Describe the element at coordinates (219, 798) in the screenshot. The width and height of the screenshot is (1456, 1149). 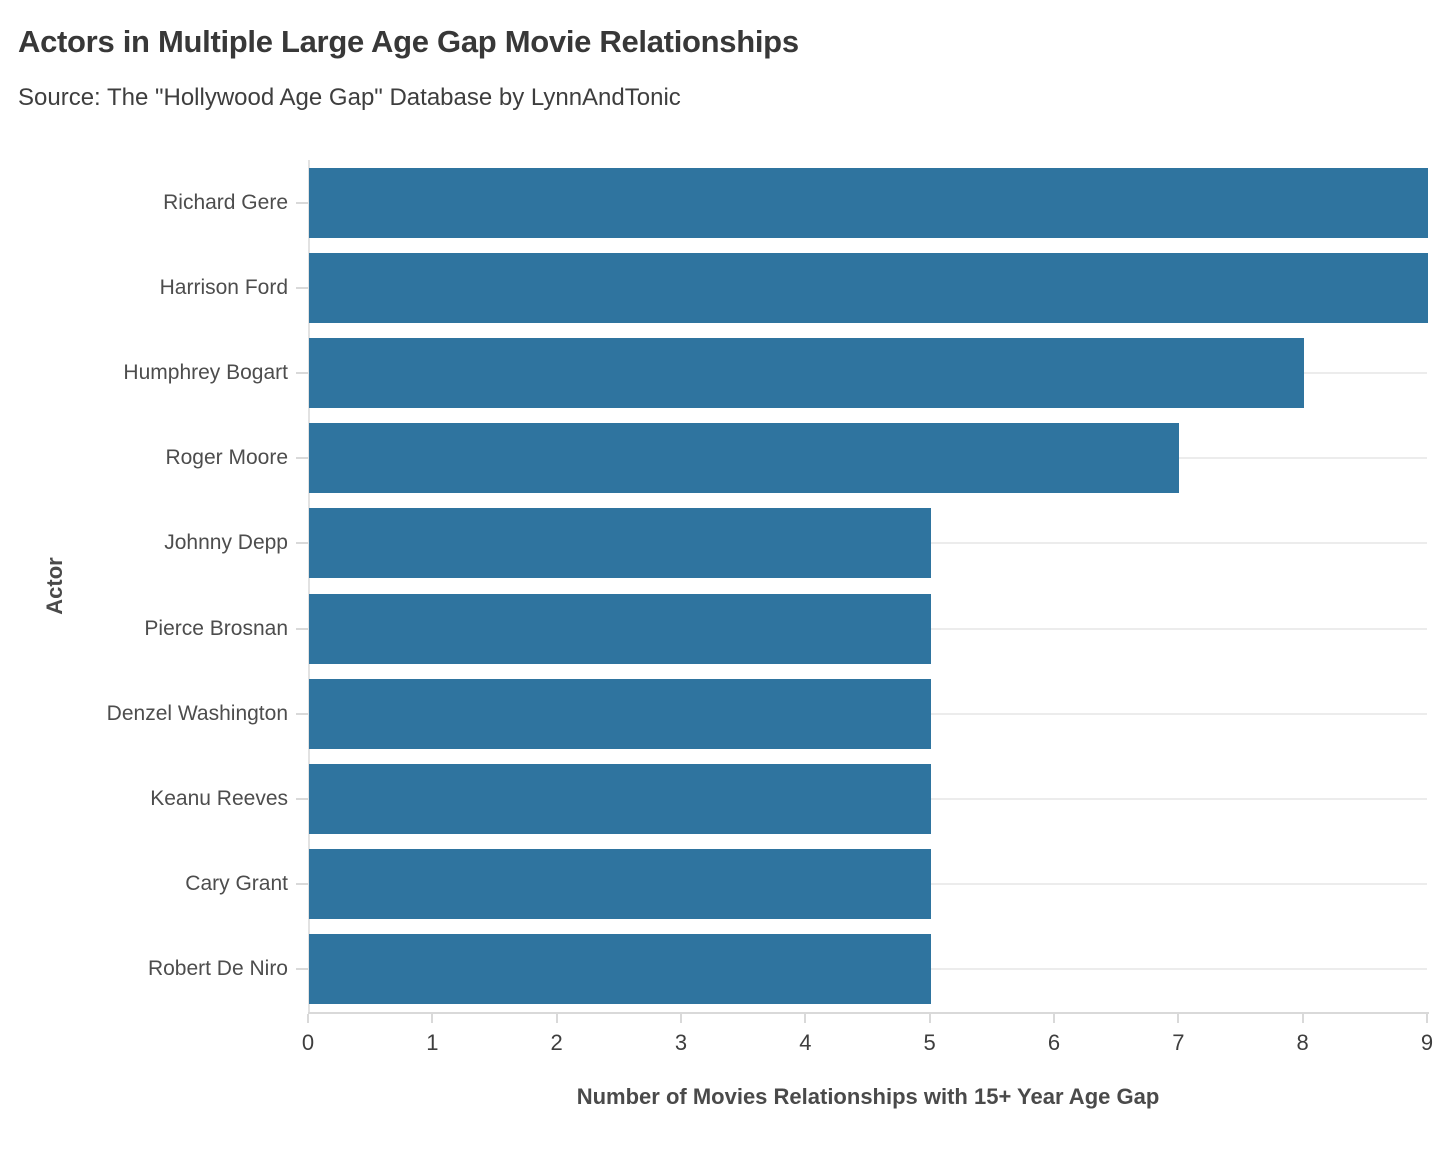
I see `y-axis-category-label: Keanu Reeves` at that location.